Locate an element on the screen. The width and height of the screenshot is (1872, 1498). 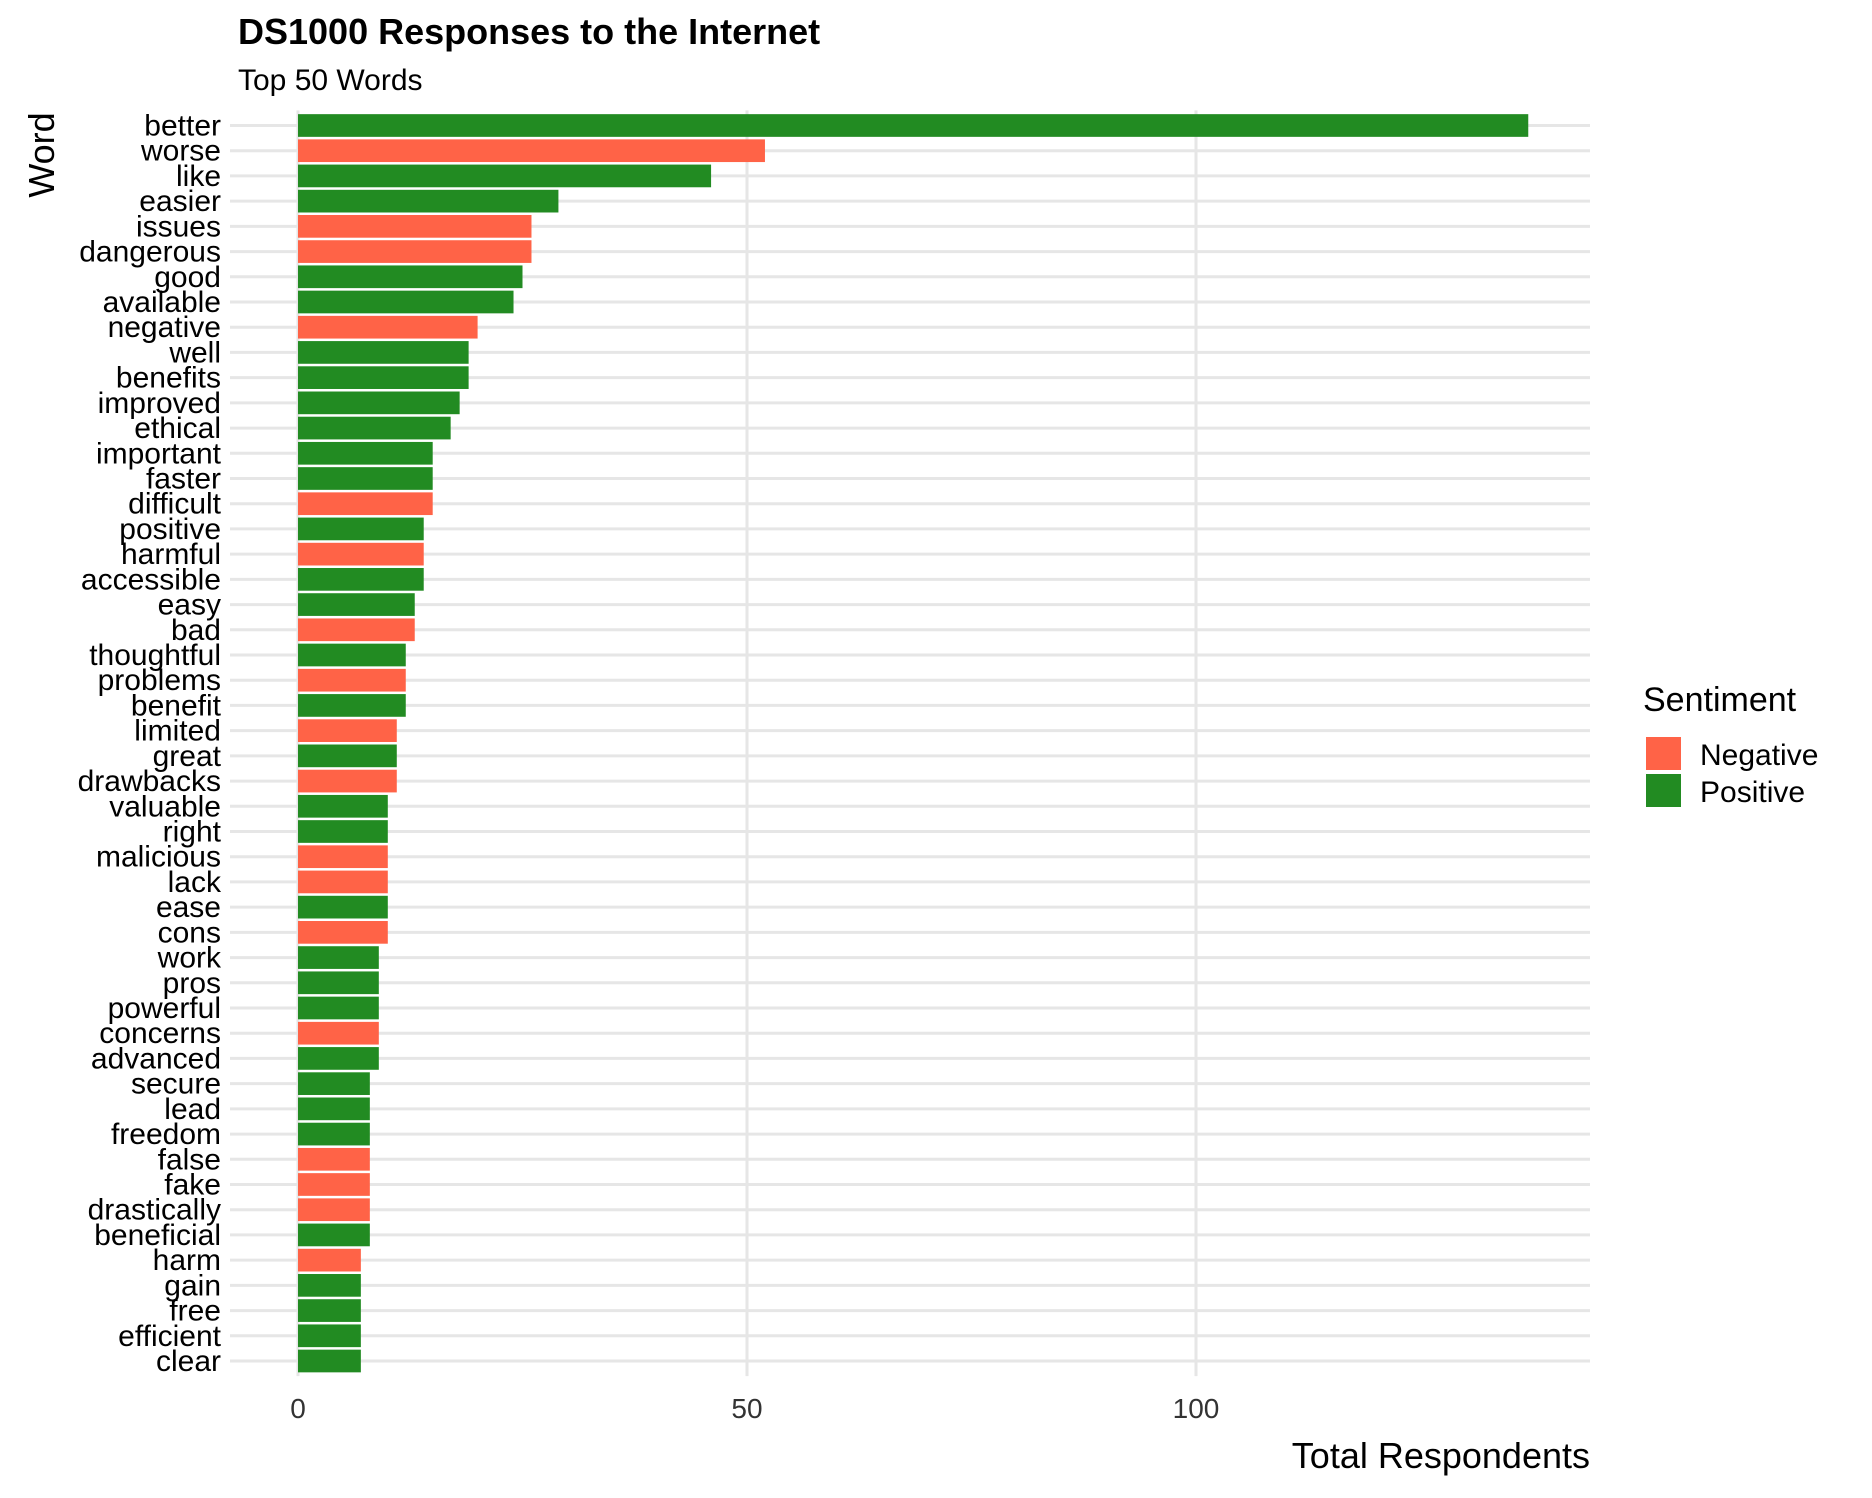
y-tick-label-concerns: concerns is located at coordinates (160, 1033).